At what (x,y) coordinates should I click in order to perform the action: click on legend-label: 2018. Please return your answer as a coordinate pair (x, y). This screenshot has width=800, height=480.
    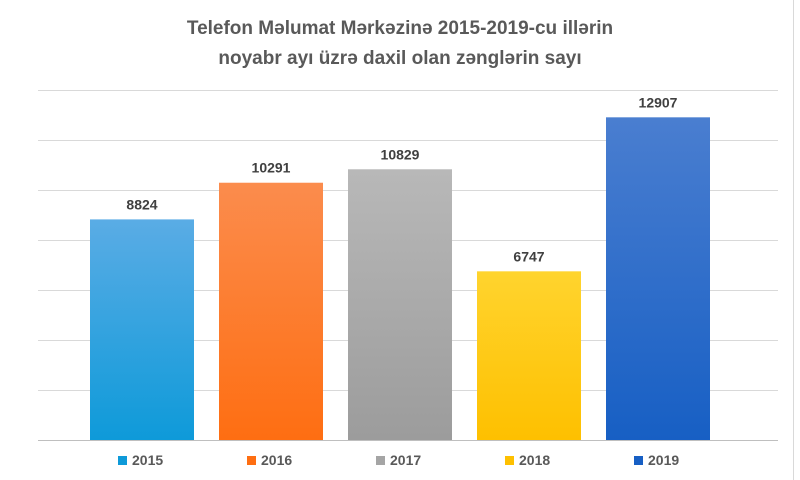
    Looking at the image, I should click on (535, 460).